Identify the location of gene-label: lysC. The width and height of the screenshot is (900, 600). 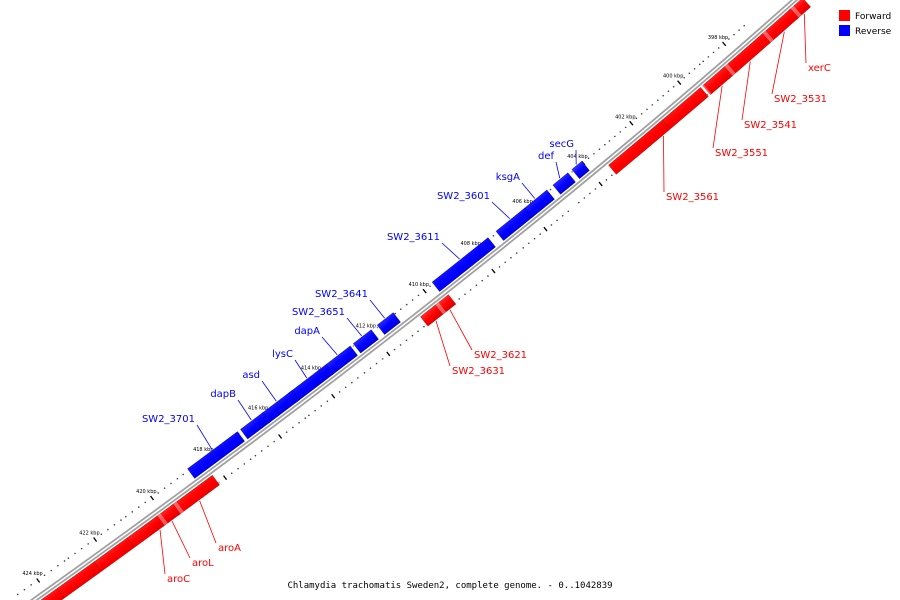
(282, 354).